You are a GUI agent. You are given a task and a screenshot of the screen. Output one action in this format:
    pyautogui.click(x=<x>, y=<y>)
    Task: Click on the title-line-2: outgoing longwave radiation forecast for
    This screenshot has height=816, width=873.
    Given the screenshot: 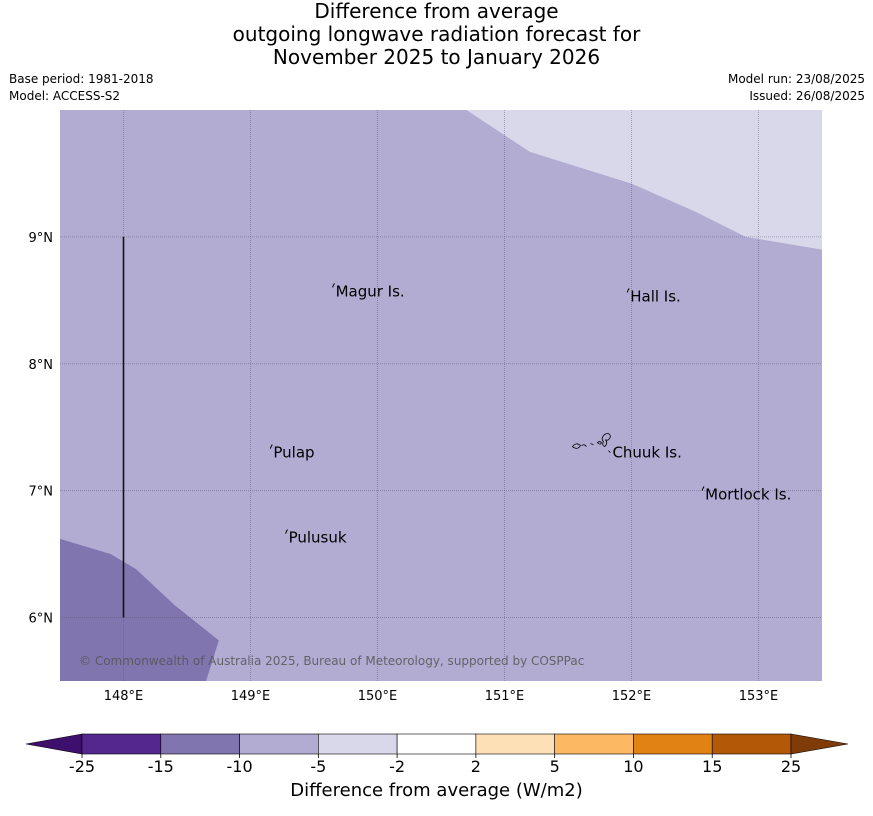 What is the action you would take?
    pyautogui.click(x=436, y=34)
    